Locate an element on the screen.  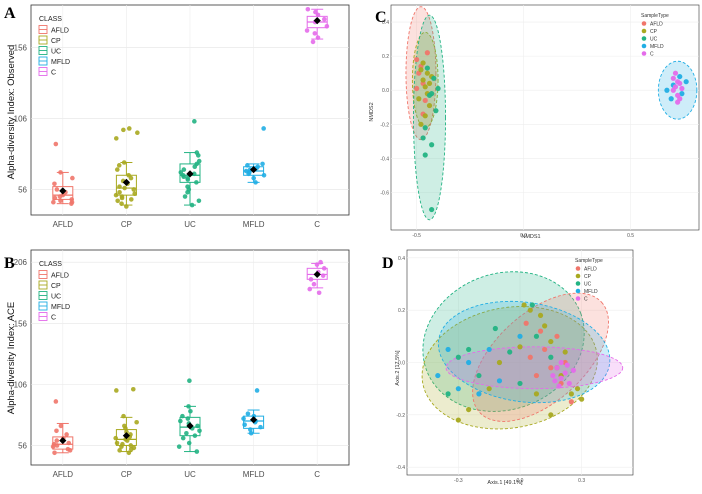
panel-c-point-afld is located at coordinates (417, 88).